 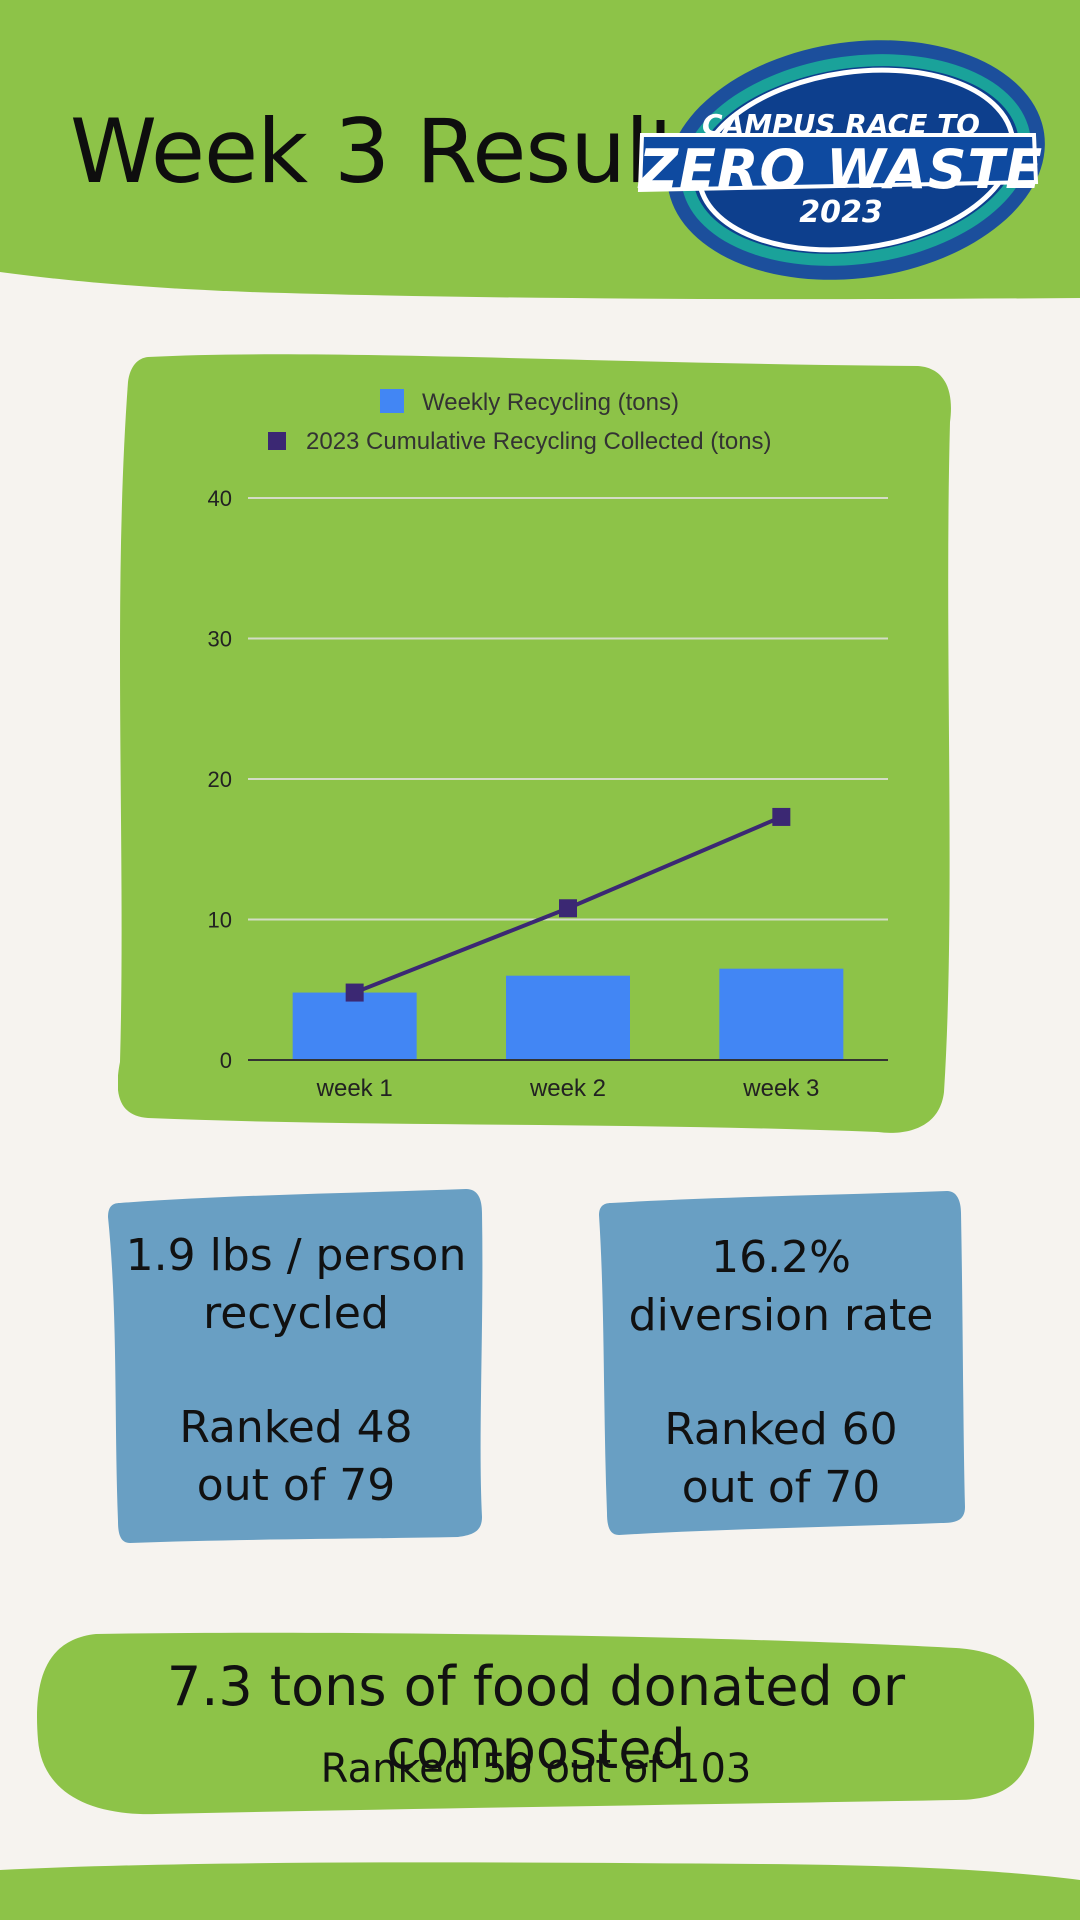 I want to click on x-tick-label: week 1, so click(x=354, y=1088).